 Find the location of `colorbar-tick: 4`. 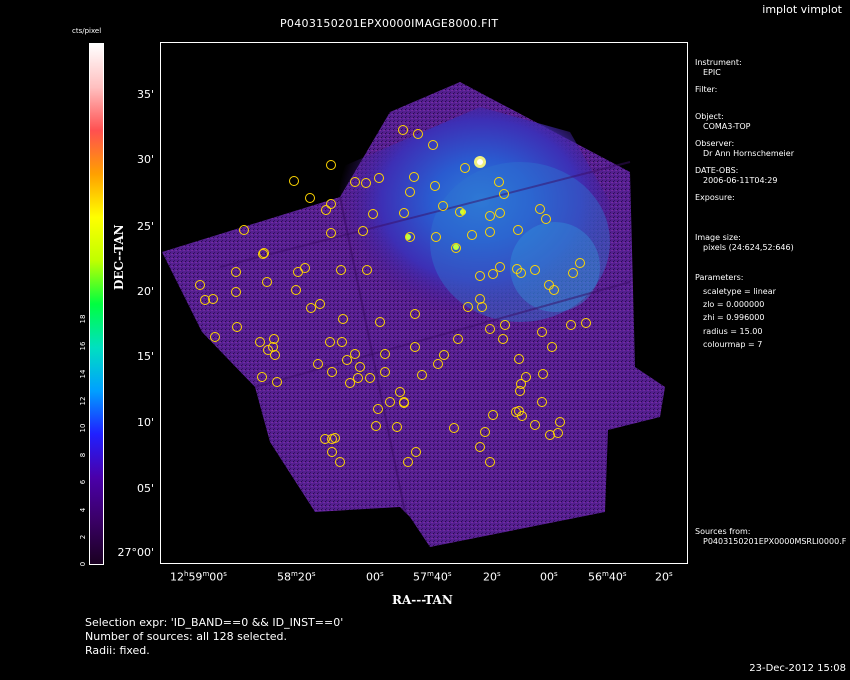

colorbar-tick: 4 is located at coordinates (83, 509).